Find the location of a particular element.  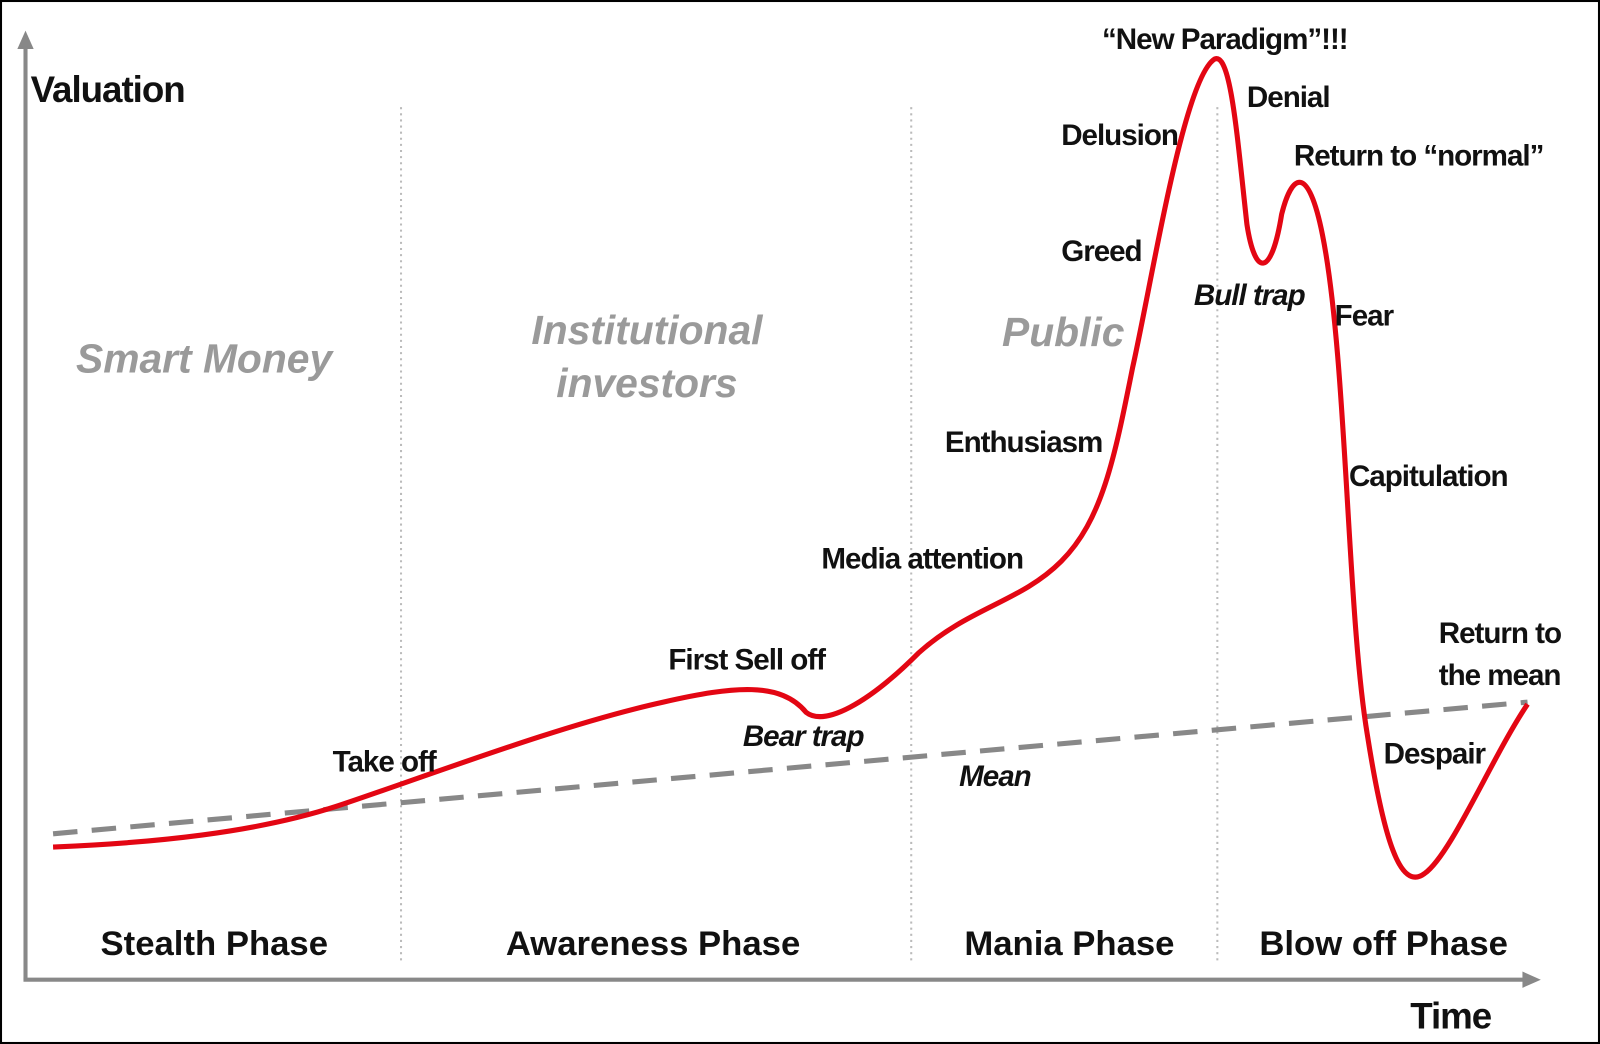

participant-label: investors is located at coordinates (646, 383).